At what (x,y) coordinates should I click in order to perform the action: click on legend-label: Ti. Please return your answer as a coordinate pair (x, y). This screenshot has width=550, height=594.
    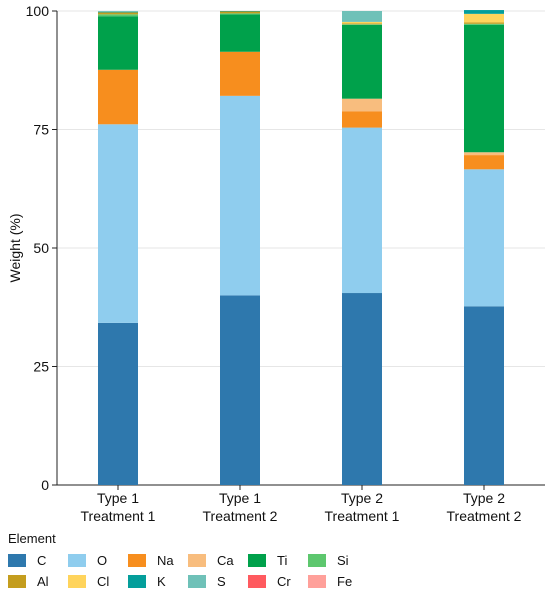
    Looking at the image, I should click on (282, 560).